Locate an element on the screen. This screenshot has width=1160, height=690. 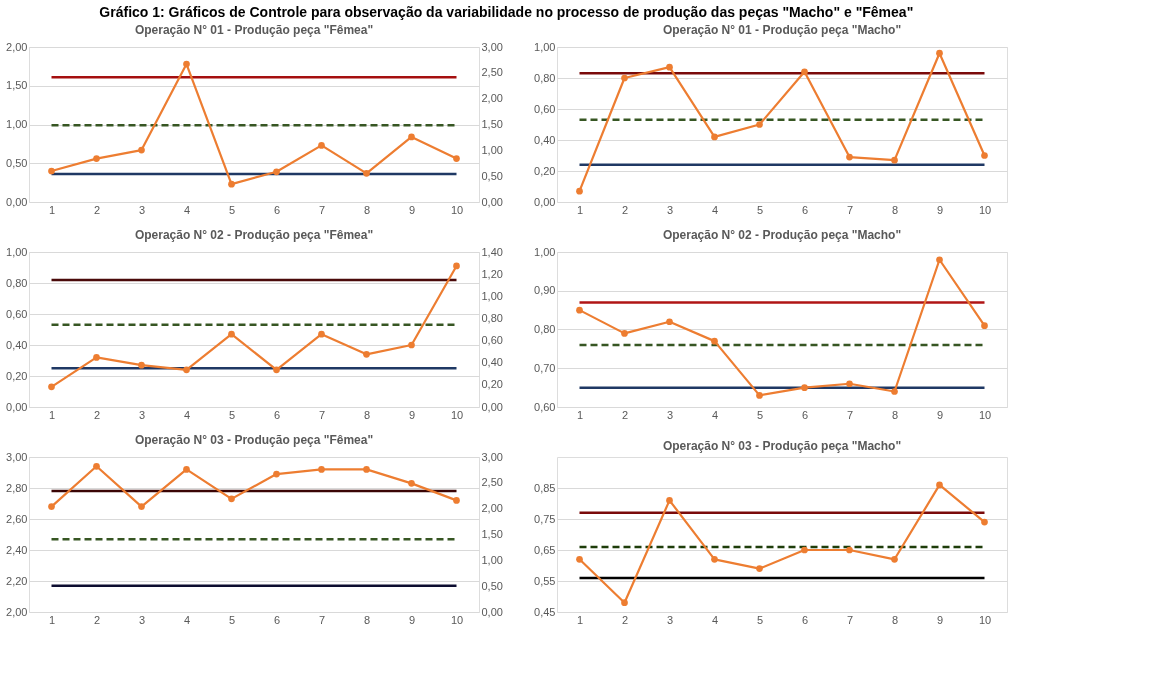
y-tick-label: 3,00 is located at coordinates (17, 456).